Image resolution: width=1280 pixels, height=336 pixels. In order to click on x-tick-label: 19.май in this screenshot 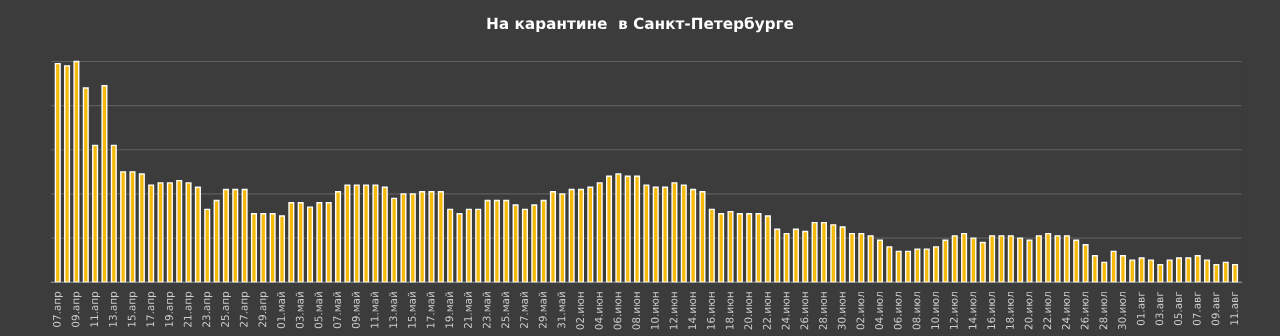, I will do `click(449, 310)`.